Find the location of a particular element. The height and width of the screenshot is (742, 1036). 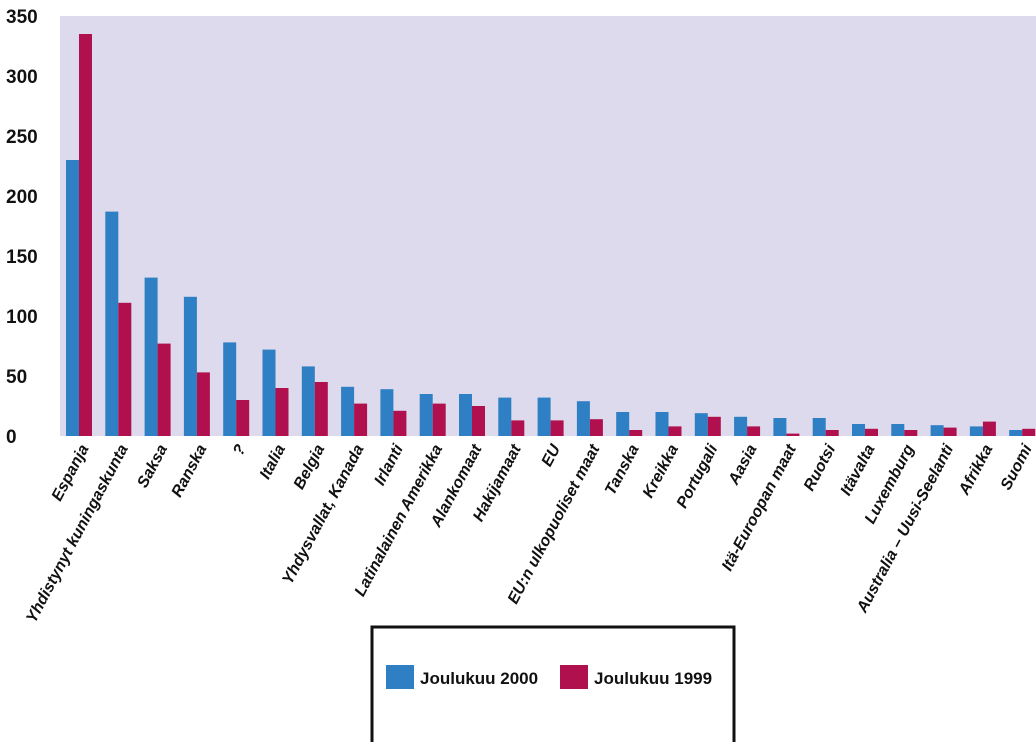

legend-label-1999: Joulukuu 1999 is located at coordinates (653, 678).